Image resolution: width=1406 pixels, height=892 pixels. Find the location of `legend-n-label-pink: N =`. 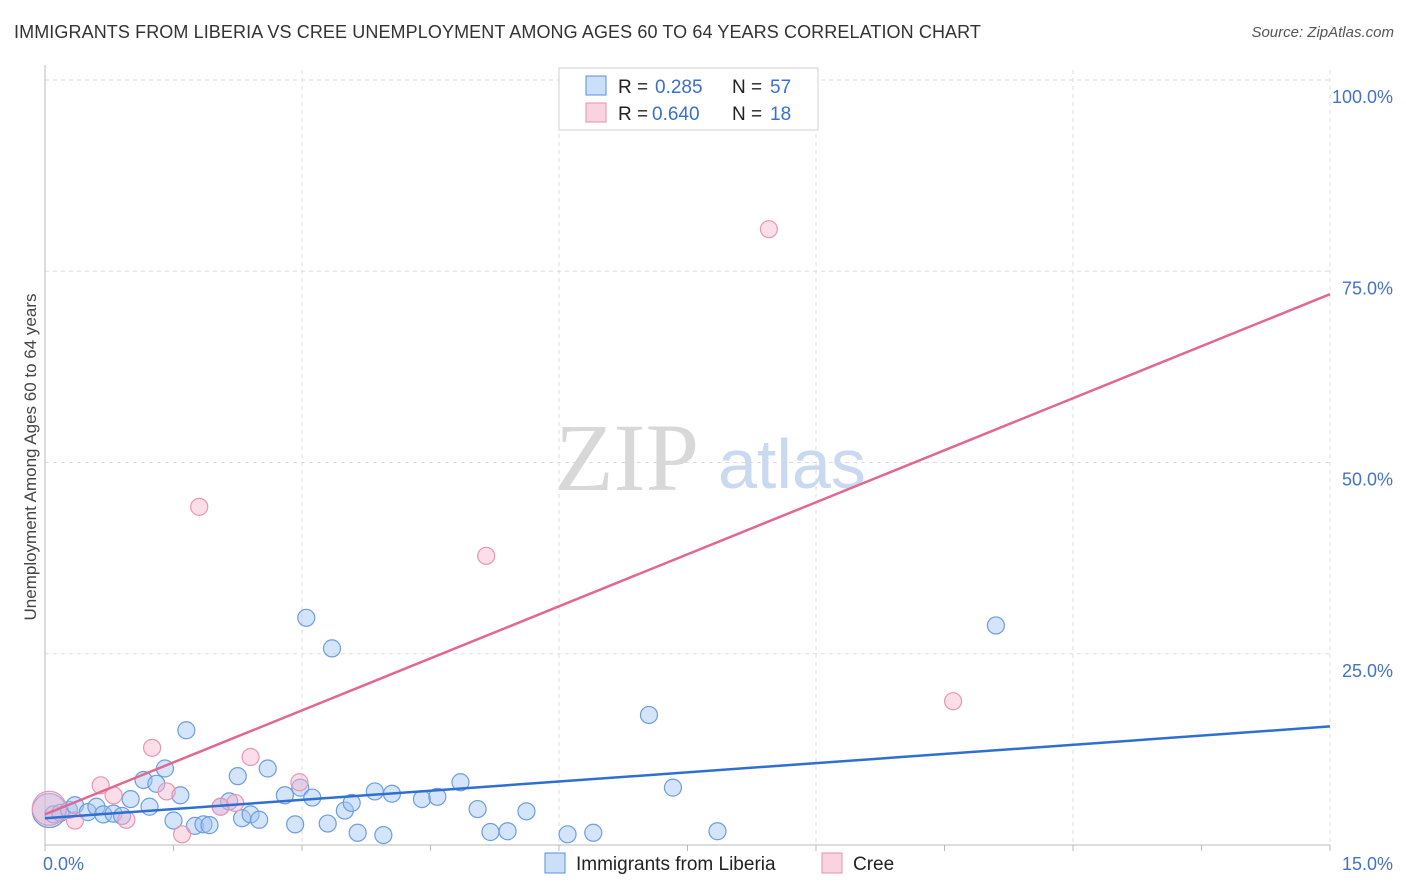

legend-n-label-pink: N = is located at coordinates (747, 114).